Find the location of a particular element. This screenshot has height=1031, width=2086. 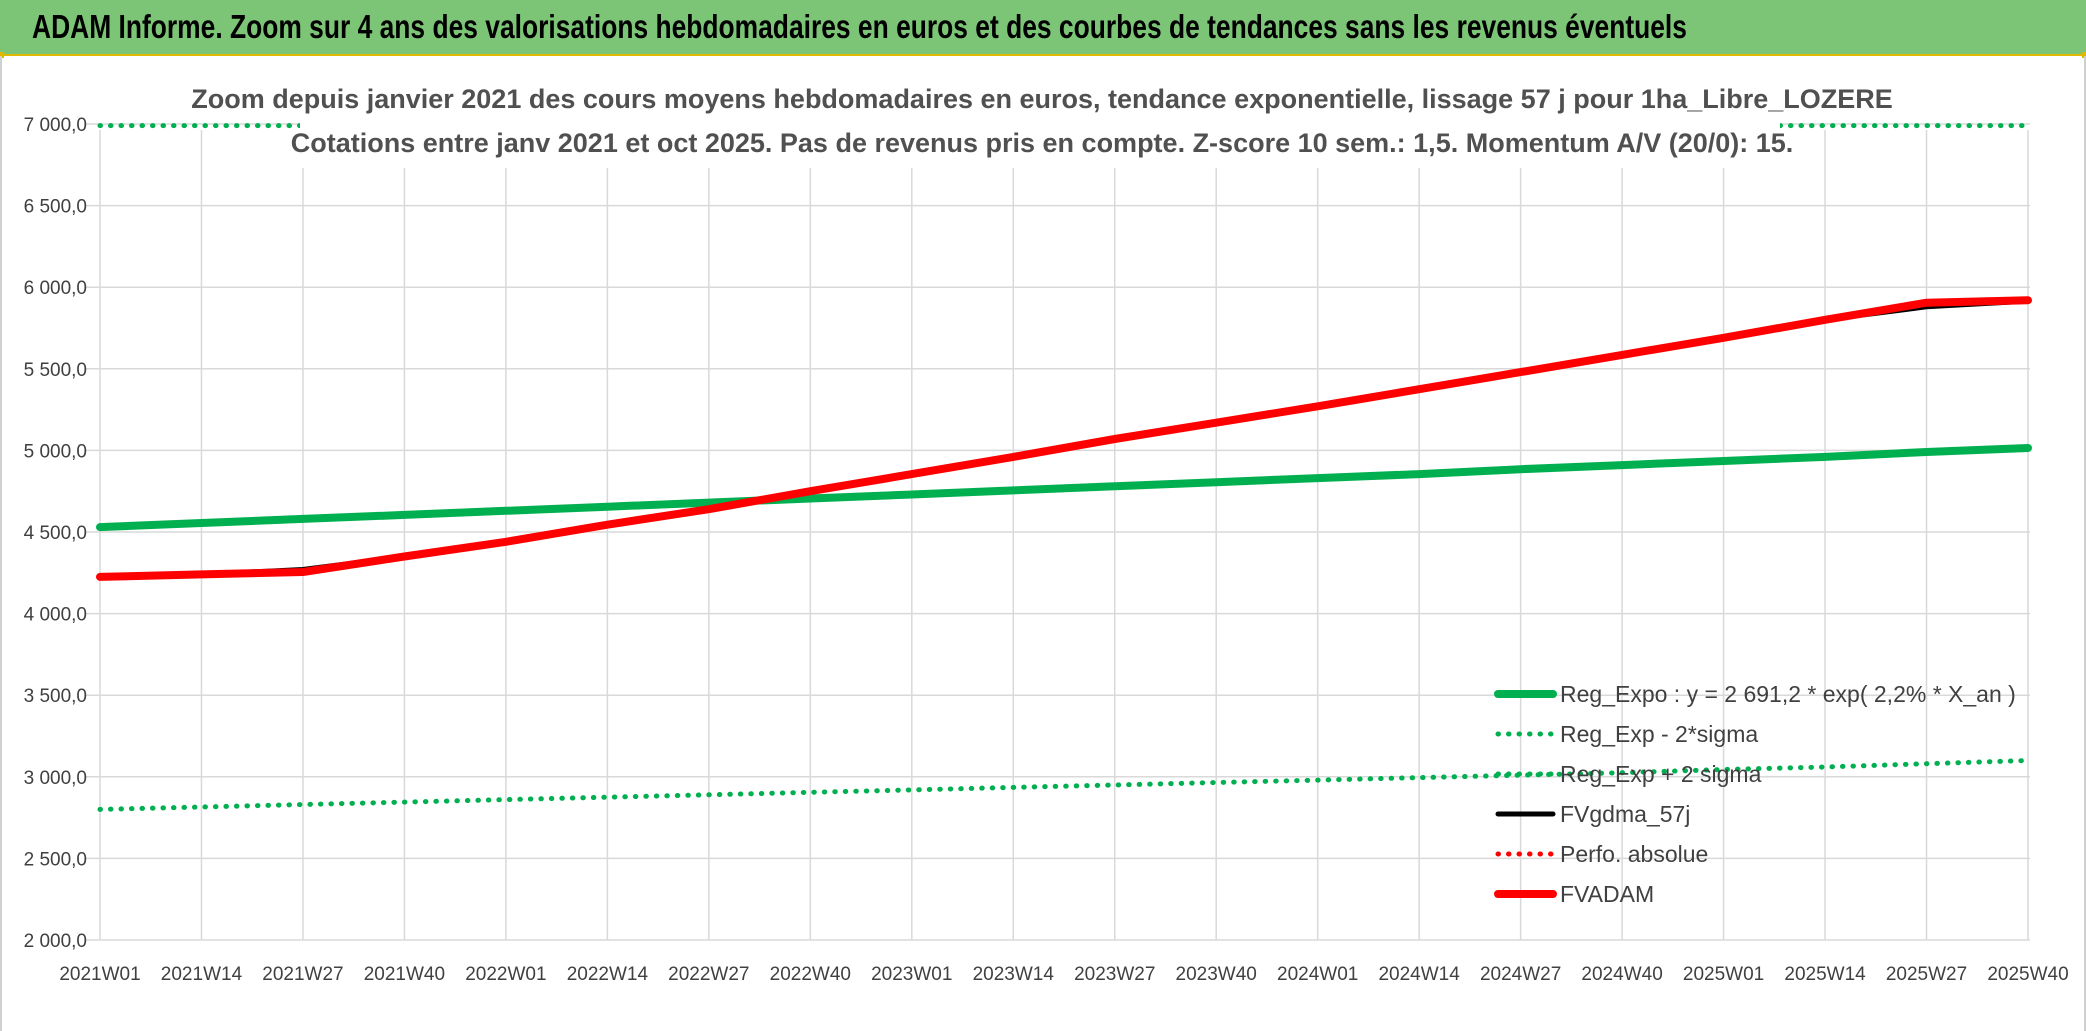

y-tick-label: 5 500,0 is located at coordinates (55, 370).